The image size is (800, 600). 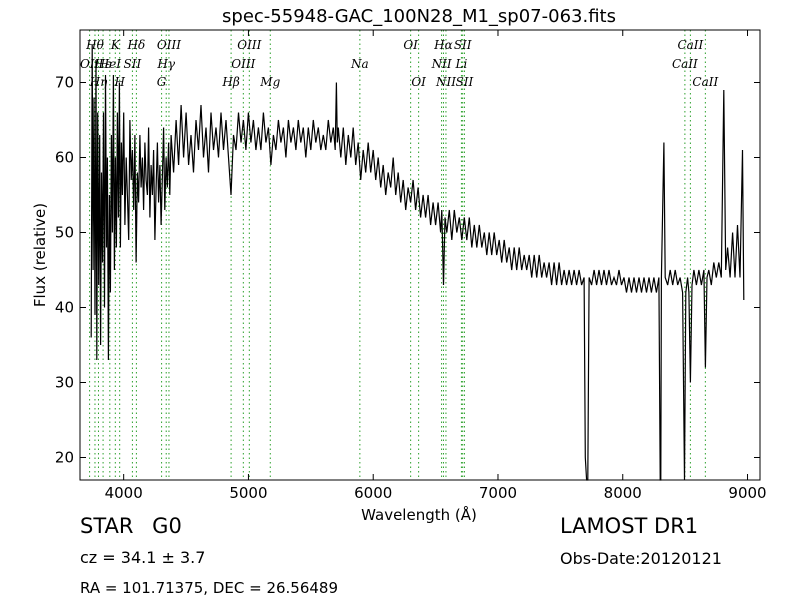 What do you see at coordinates (373, 493) in the screenshot?
I see `x-tick-label-2: 6000` at bounding box center [373, 493].